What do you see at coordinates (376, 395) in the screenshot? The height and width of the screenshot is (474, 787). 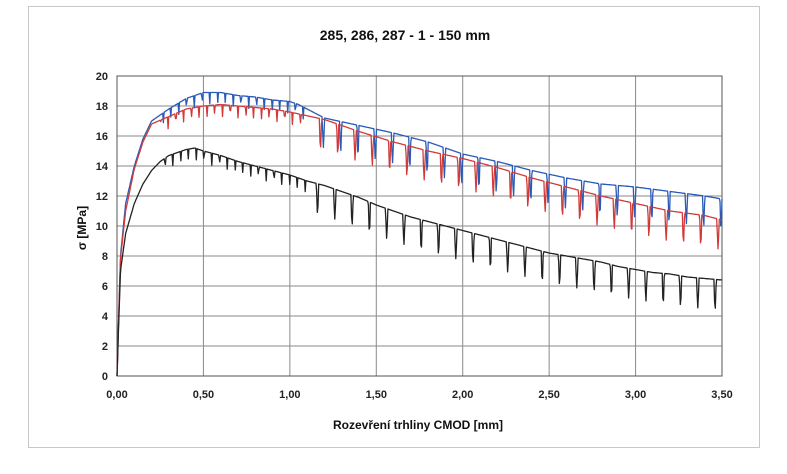 I see `x-tick-label: 1,50` at bounding box center [376, 395].